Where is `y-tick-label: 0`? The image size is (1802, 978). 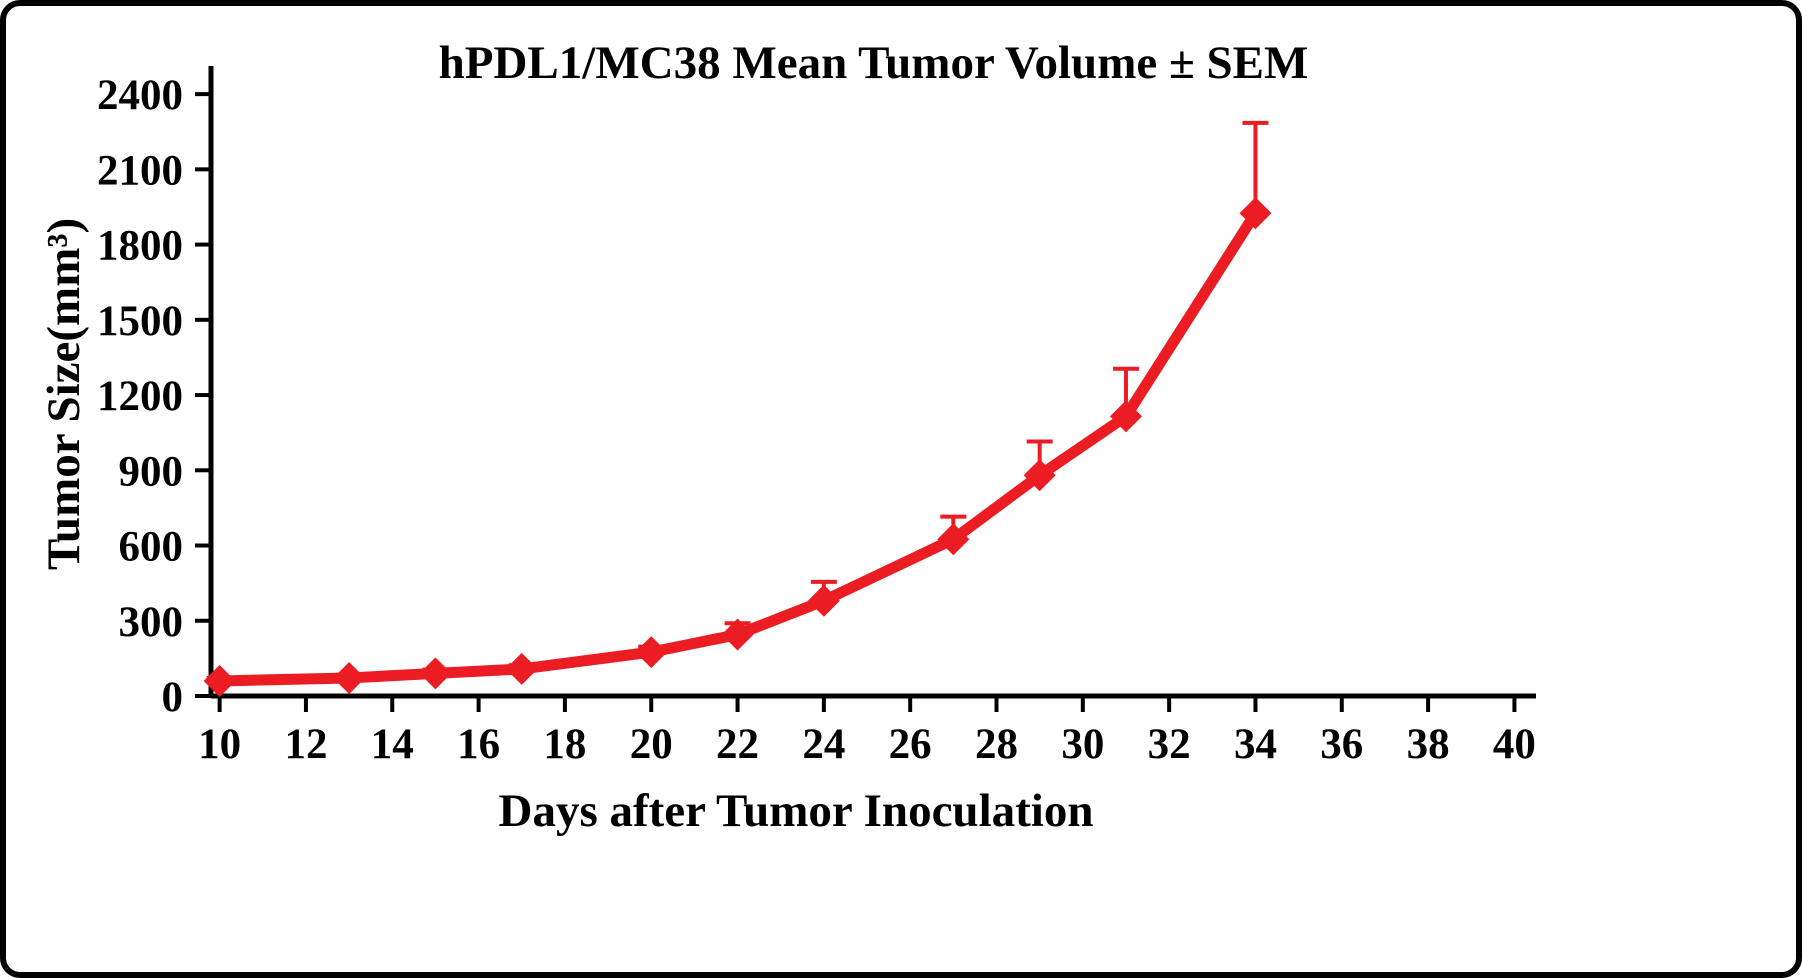 y-tick-label: 0 is located at coordinates (173, 697).